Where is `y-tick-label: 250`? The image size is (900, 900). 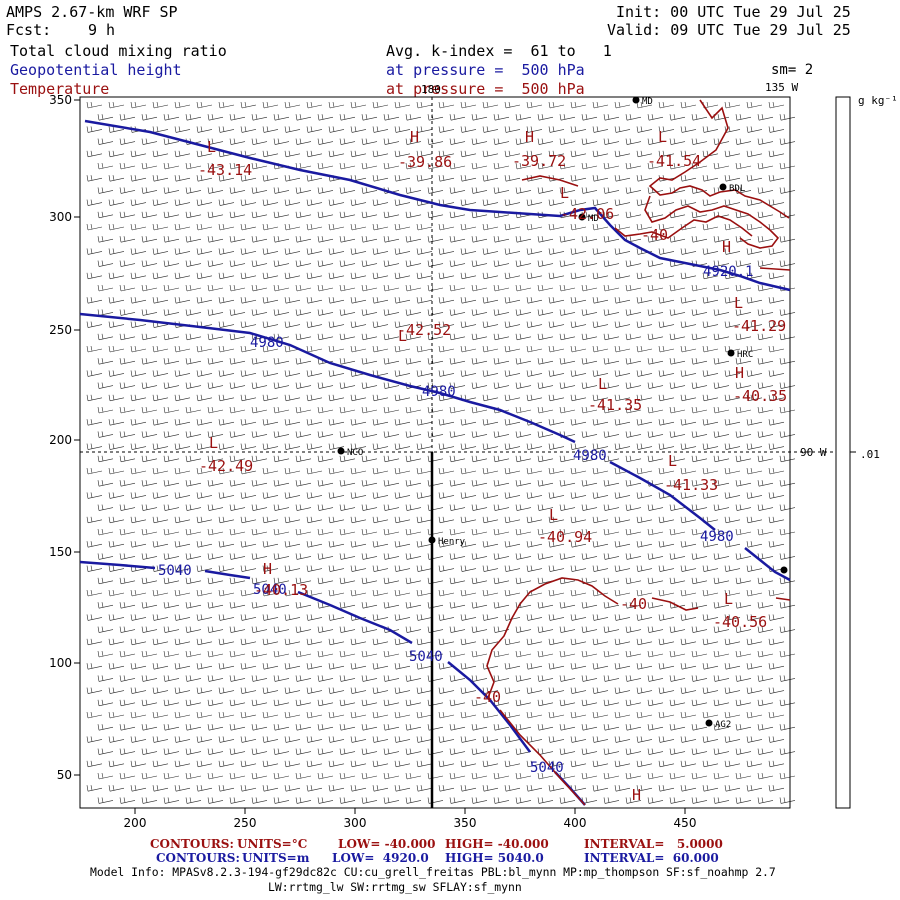 y-tick-label: 250 is located at coordinates (60, 330).